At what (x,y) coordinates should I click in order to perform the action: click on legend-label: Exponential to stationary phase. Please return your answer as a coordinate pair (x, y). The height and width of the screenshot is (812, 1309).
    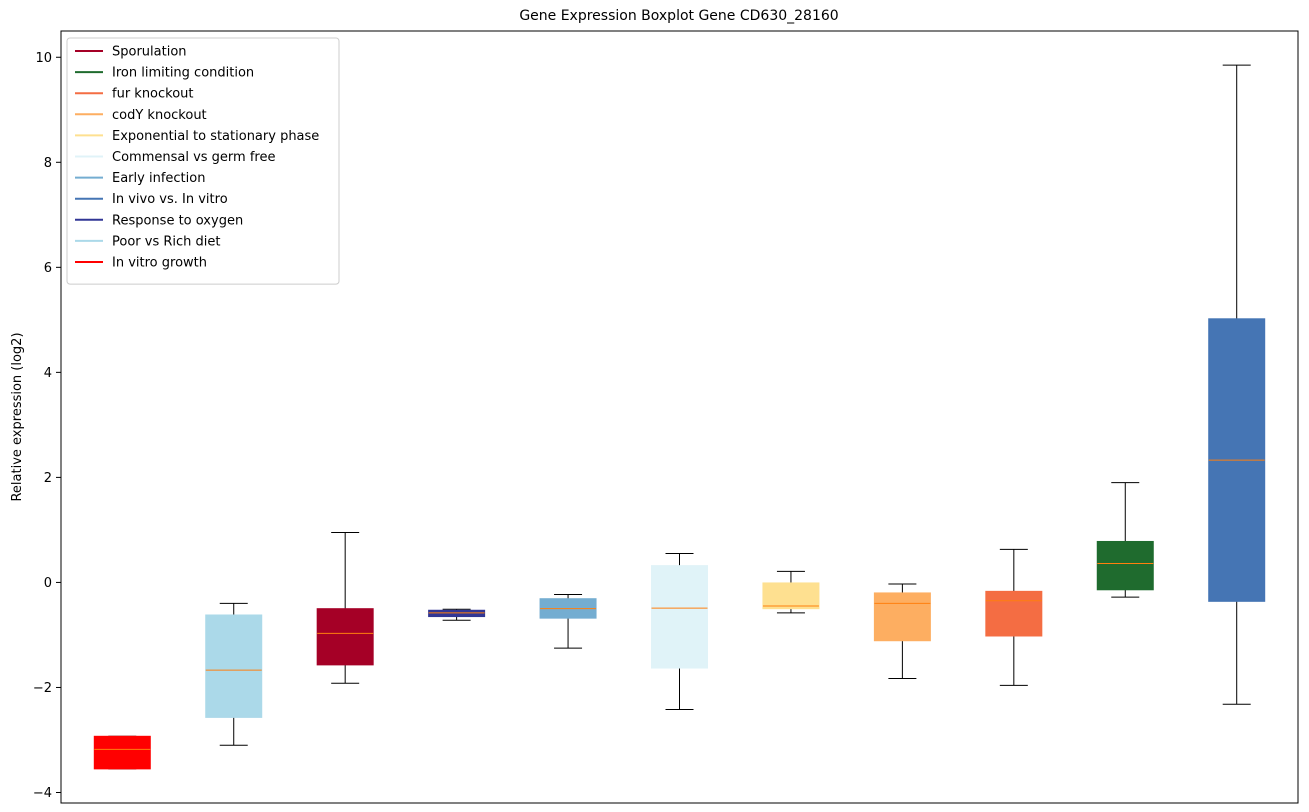
    Looking at the image, I should click on (215, 136).